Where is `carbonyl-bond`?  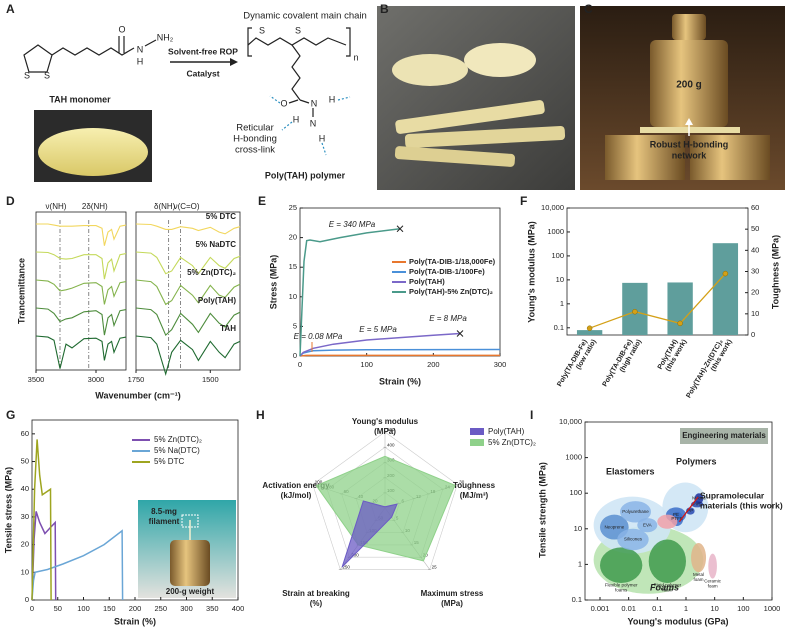
carbonyl-bond is located at coordinates (293, 101).